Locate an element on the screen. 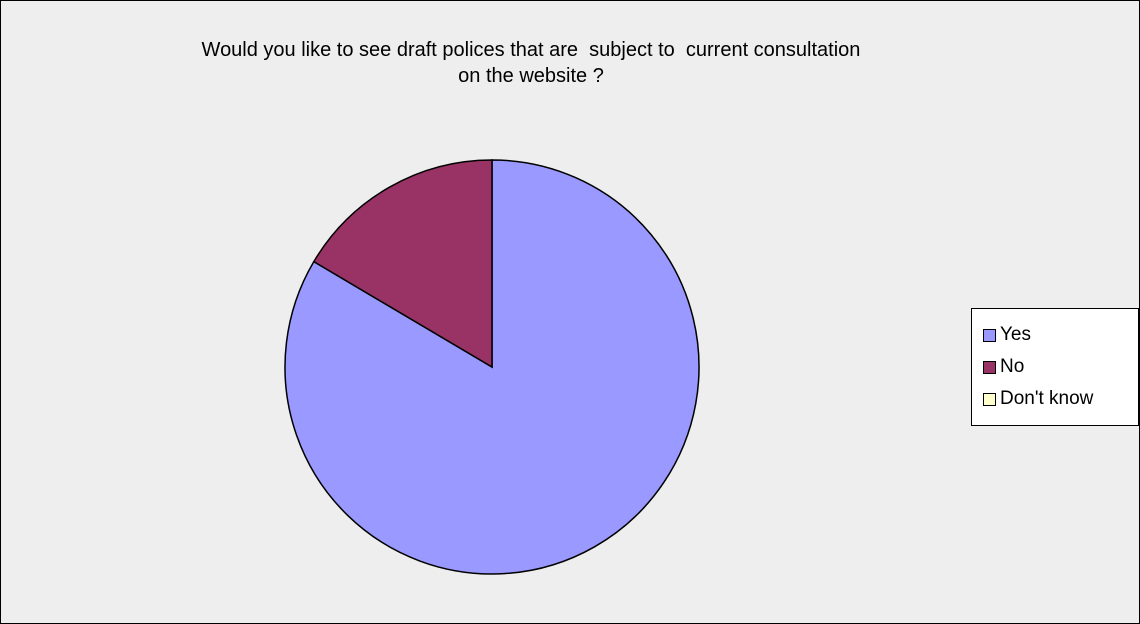 The height and width of the screenshot is (624, 1140). legend-item-no: No is located at coordinates (1060, 367).